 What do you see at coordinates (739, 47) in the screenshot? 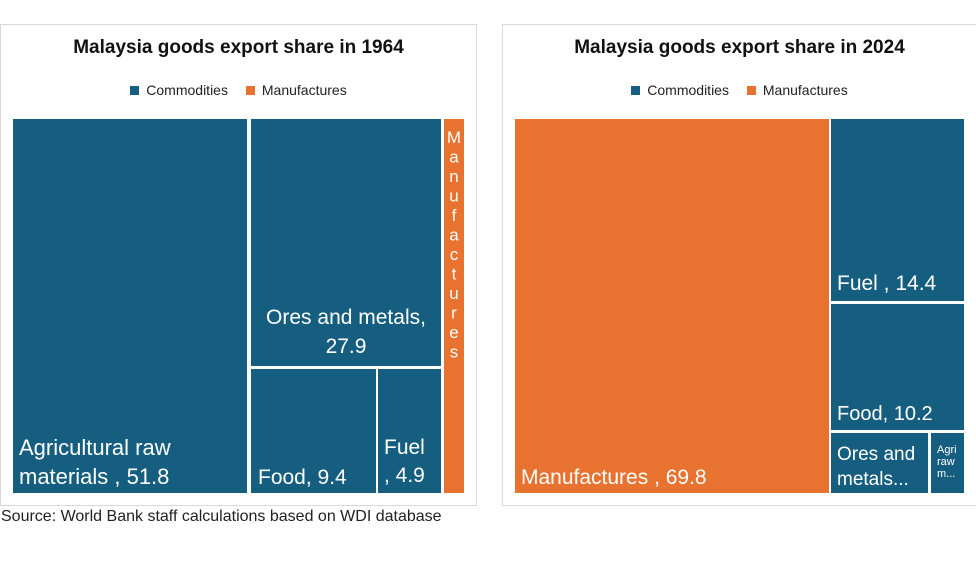
I see `chart-title-2024: Malaysia goods export share in 2024` at bounding box center [739, 47].